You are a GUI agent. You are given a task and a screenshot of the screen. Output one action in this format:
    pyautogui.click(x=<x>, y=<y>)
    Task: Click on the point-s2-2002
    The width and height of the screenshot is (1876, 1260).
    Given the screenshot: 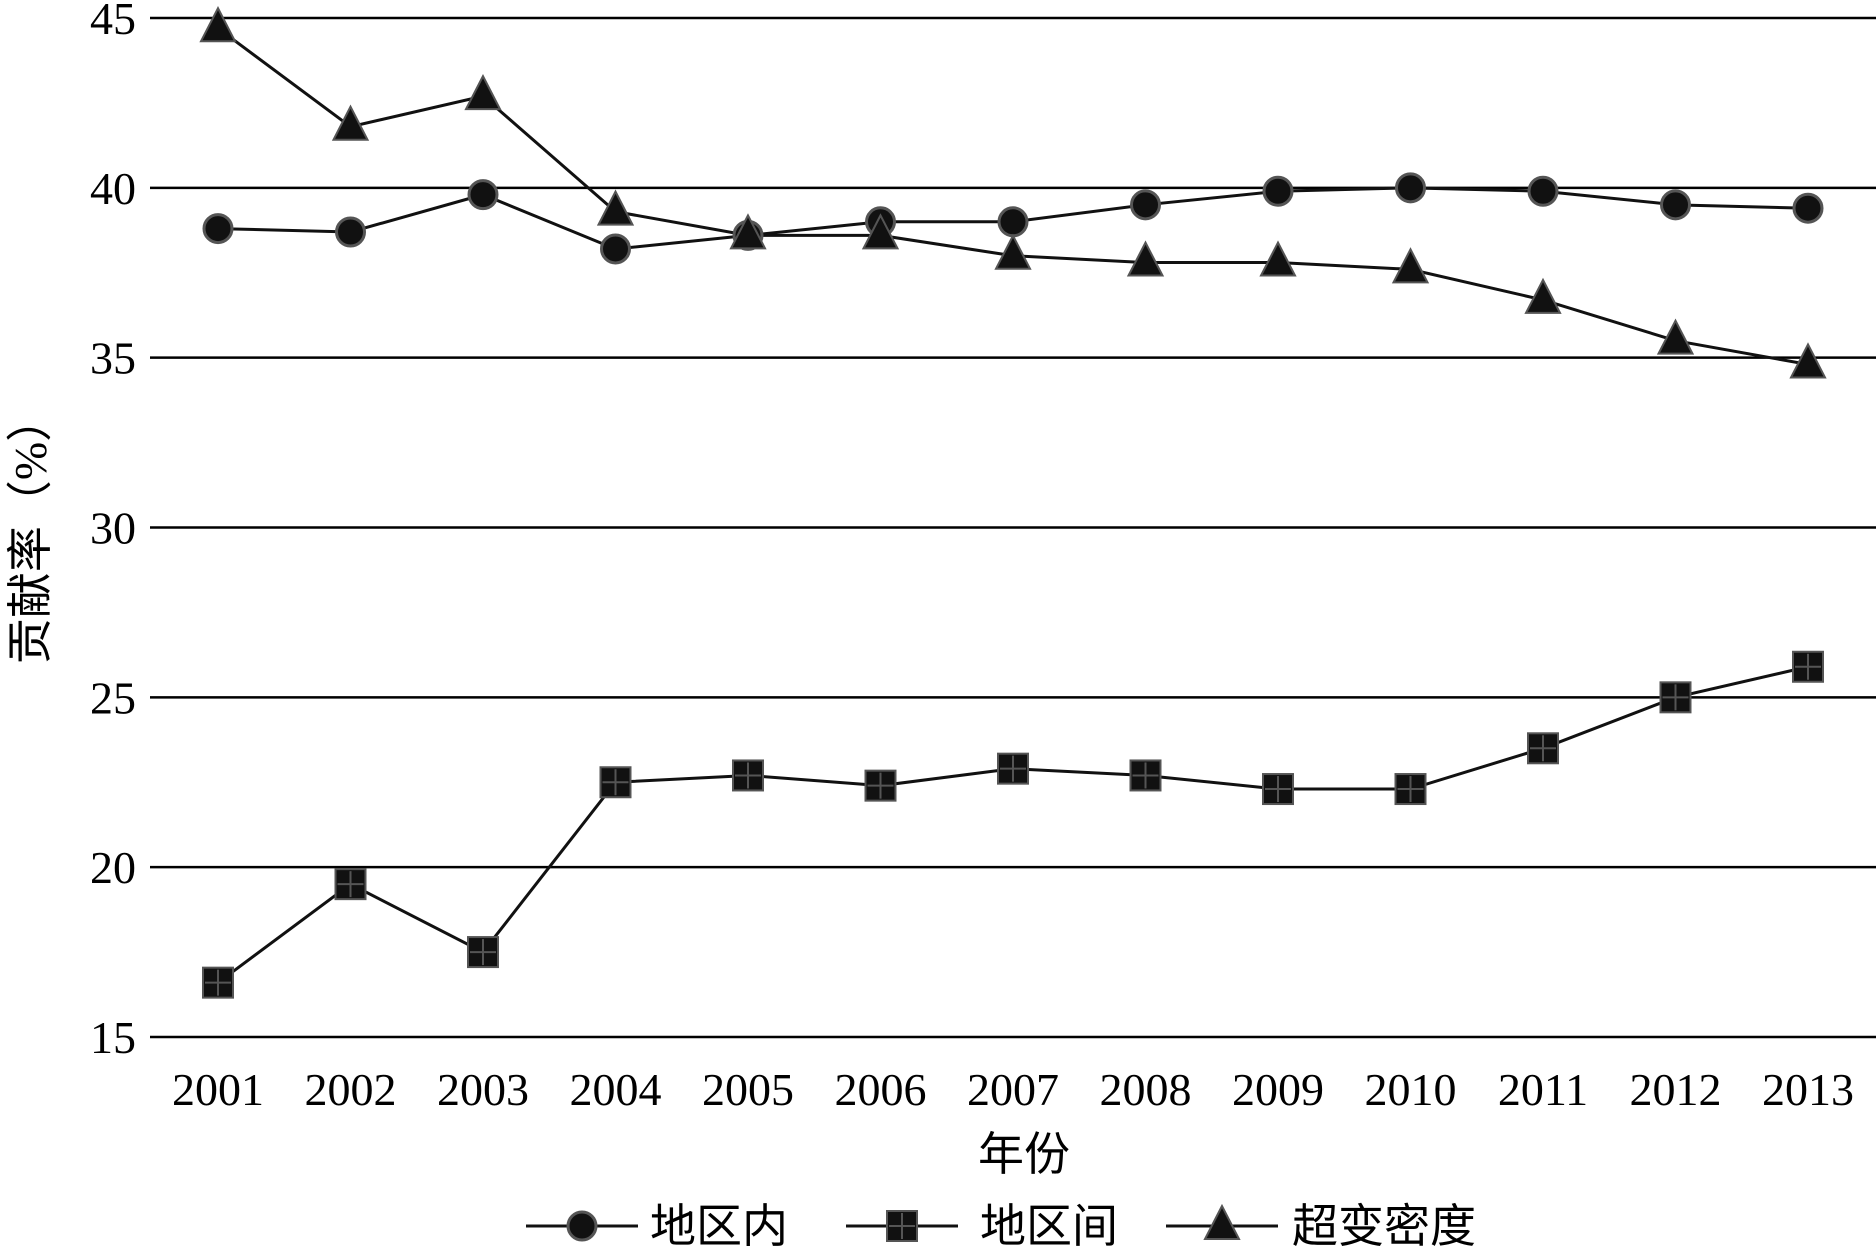 What is the action you would take?
    pyautogui.click(x=350, y=122)
    